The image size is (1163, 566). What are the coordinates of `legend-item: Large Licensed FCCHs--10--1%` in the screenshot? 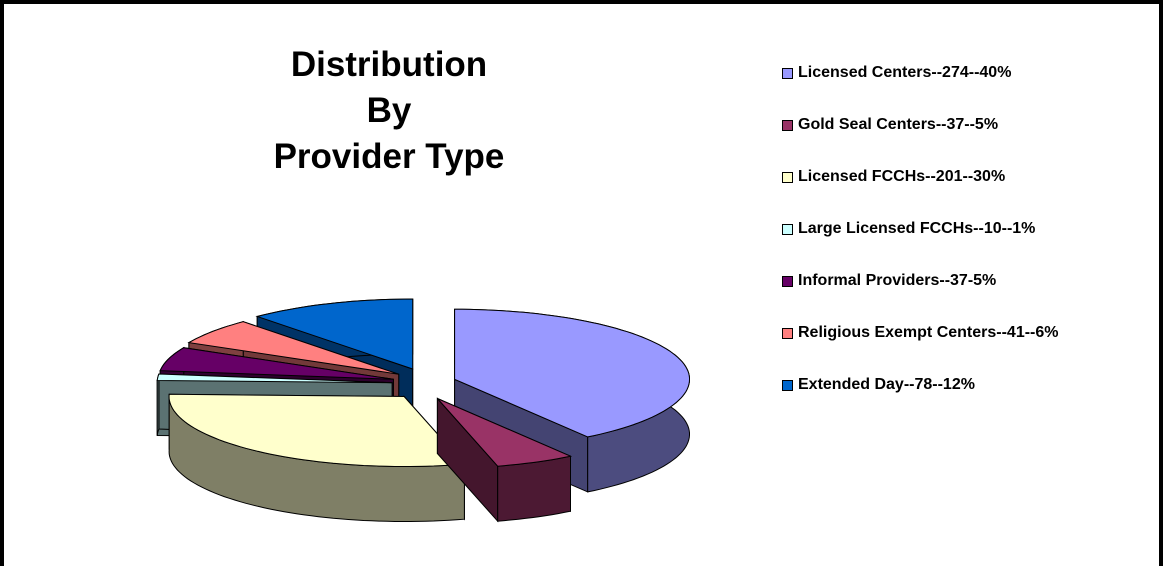 It's located at (967, 244).